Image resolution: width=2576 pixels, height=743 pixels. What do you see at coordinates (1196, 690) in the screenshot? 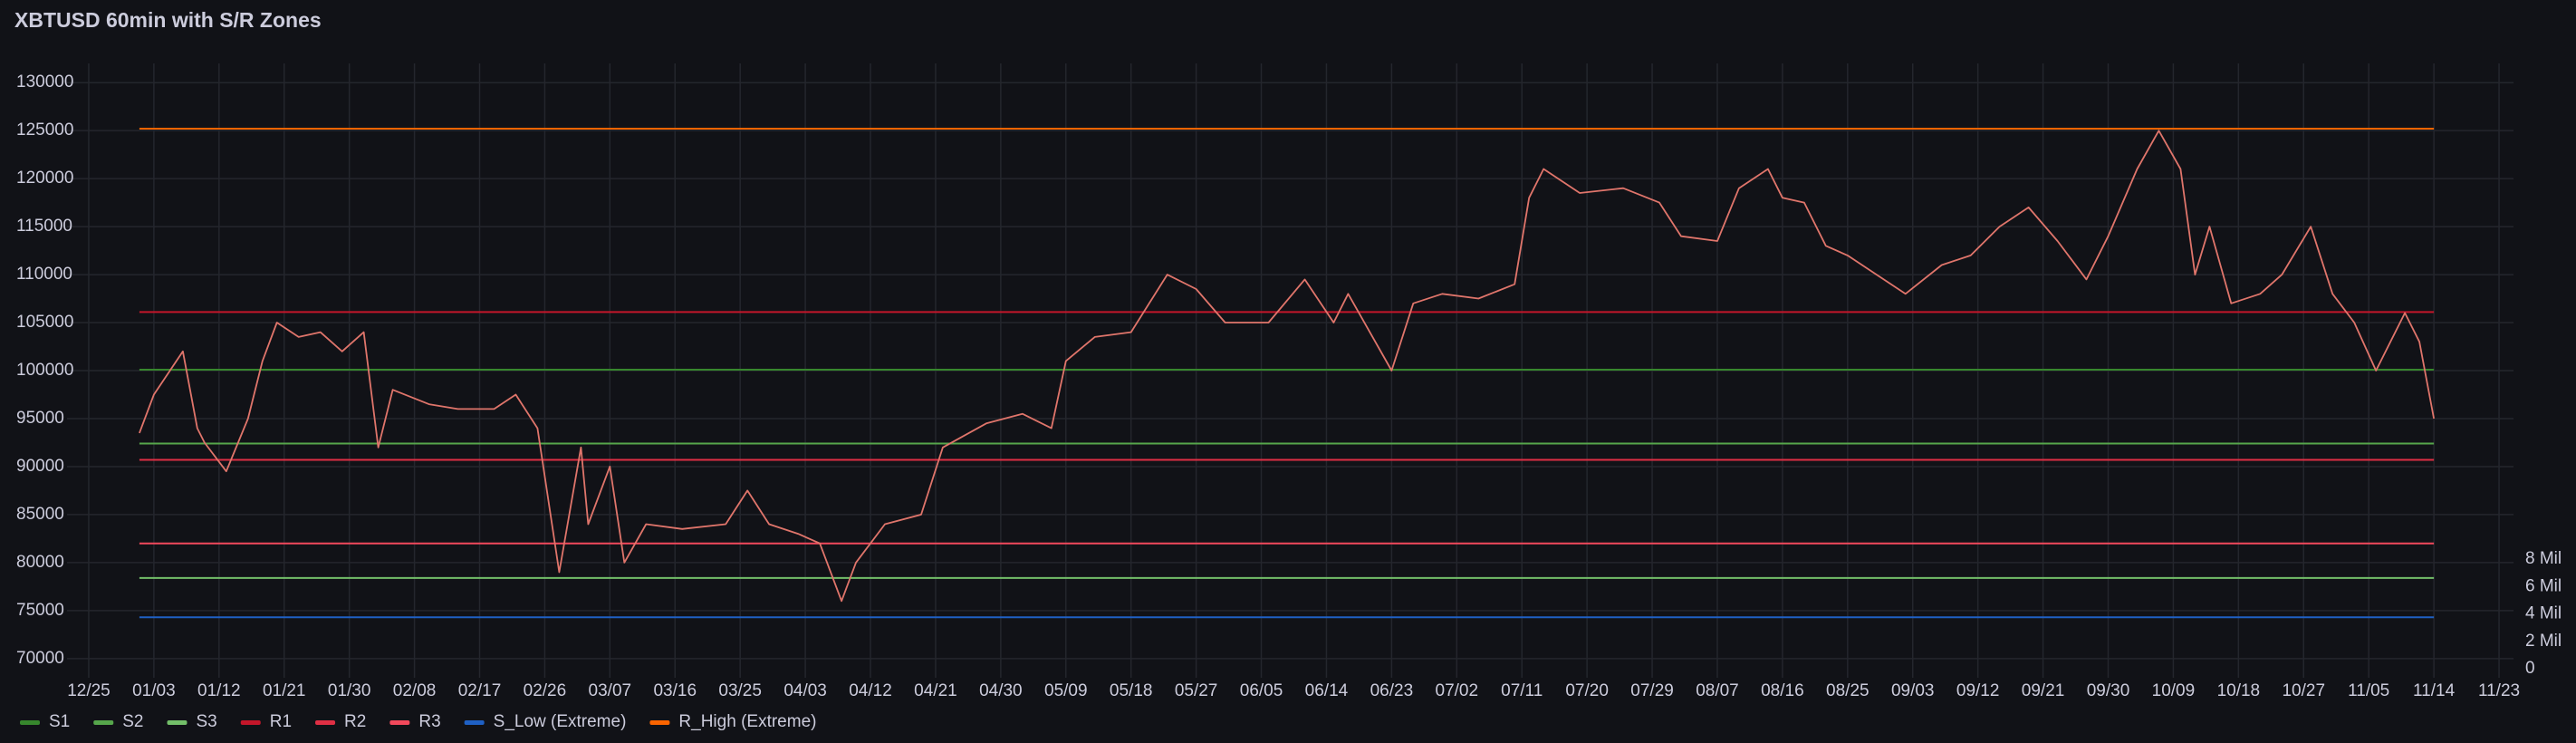
I see `x-tick-label: 05/27` at bounding box center [1196, 690].